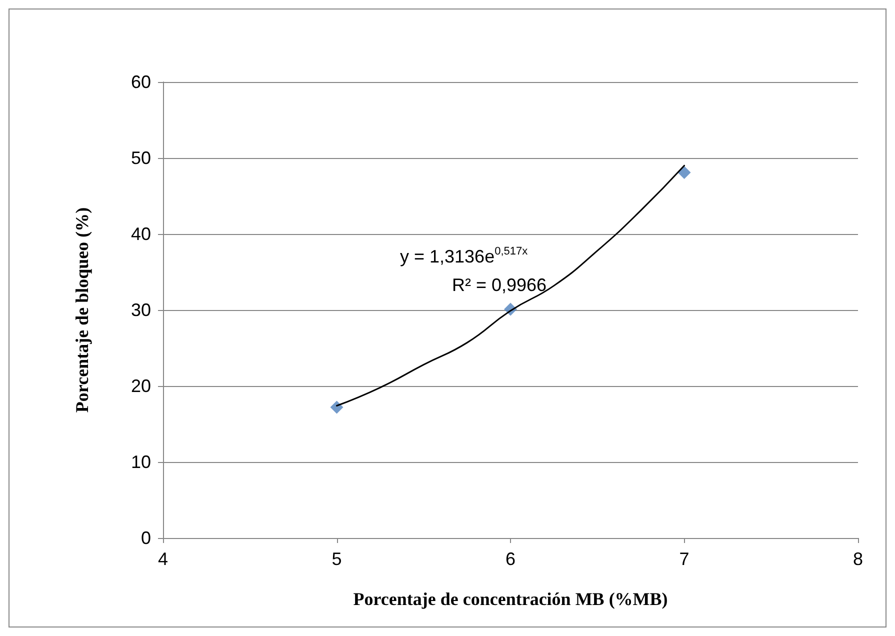  I want to click on y-tick-label: 20, so click(140, 386).